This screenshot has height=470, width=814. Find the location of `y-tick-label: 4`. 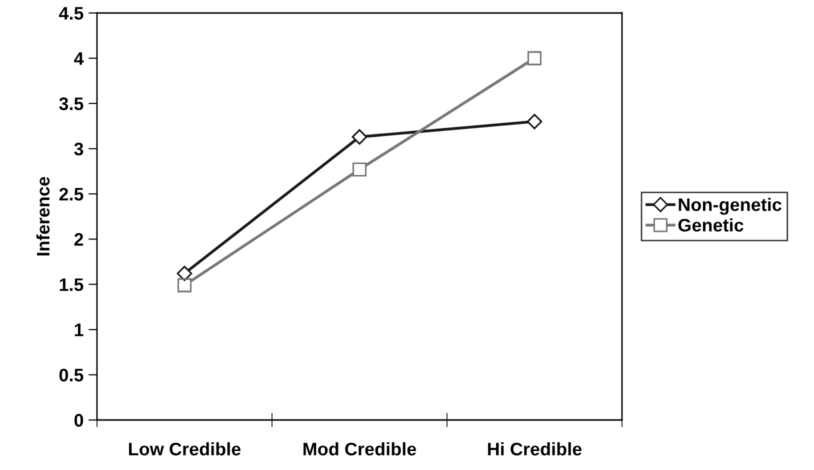

y-tick-label: 4 is located at coordinates (79, 58).